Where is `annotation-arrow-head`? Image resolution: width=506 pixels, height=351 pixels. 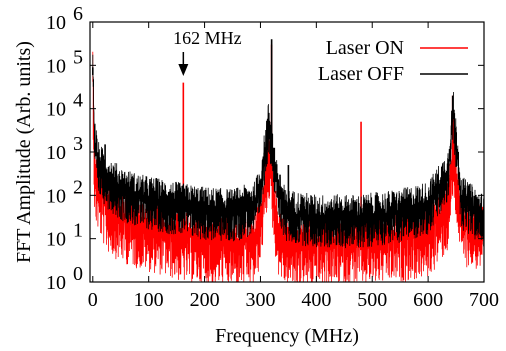 annotation-arrow-head is located at coordinates (183, 70).